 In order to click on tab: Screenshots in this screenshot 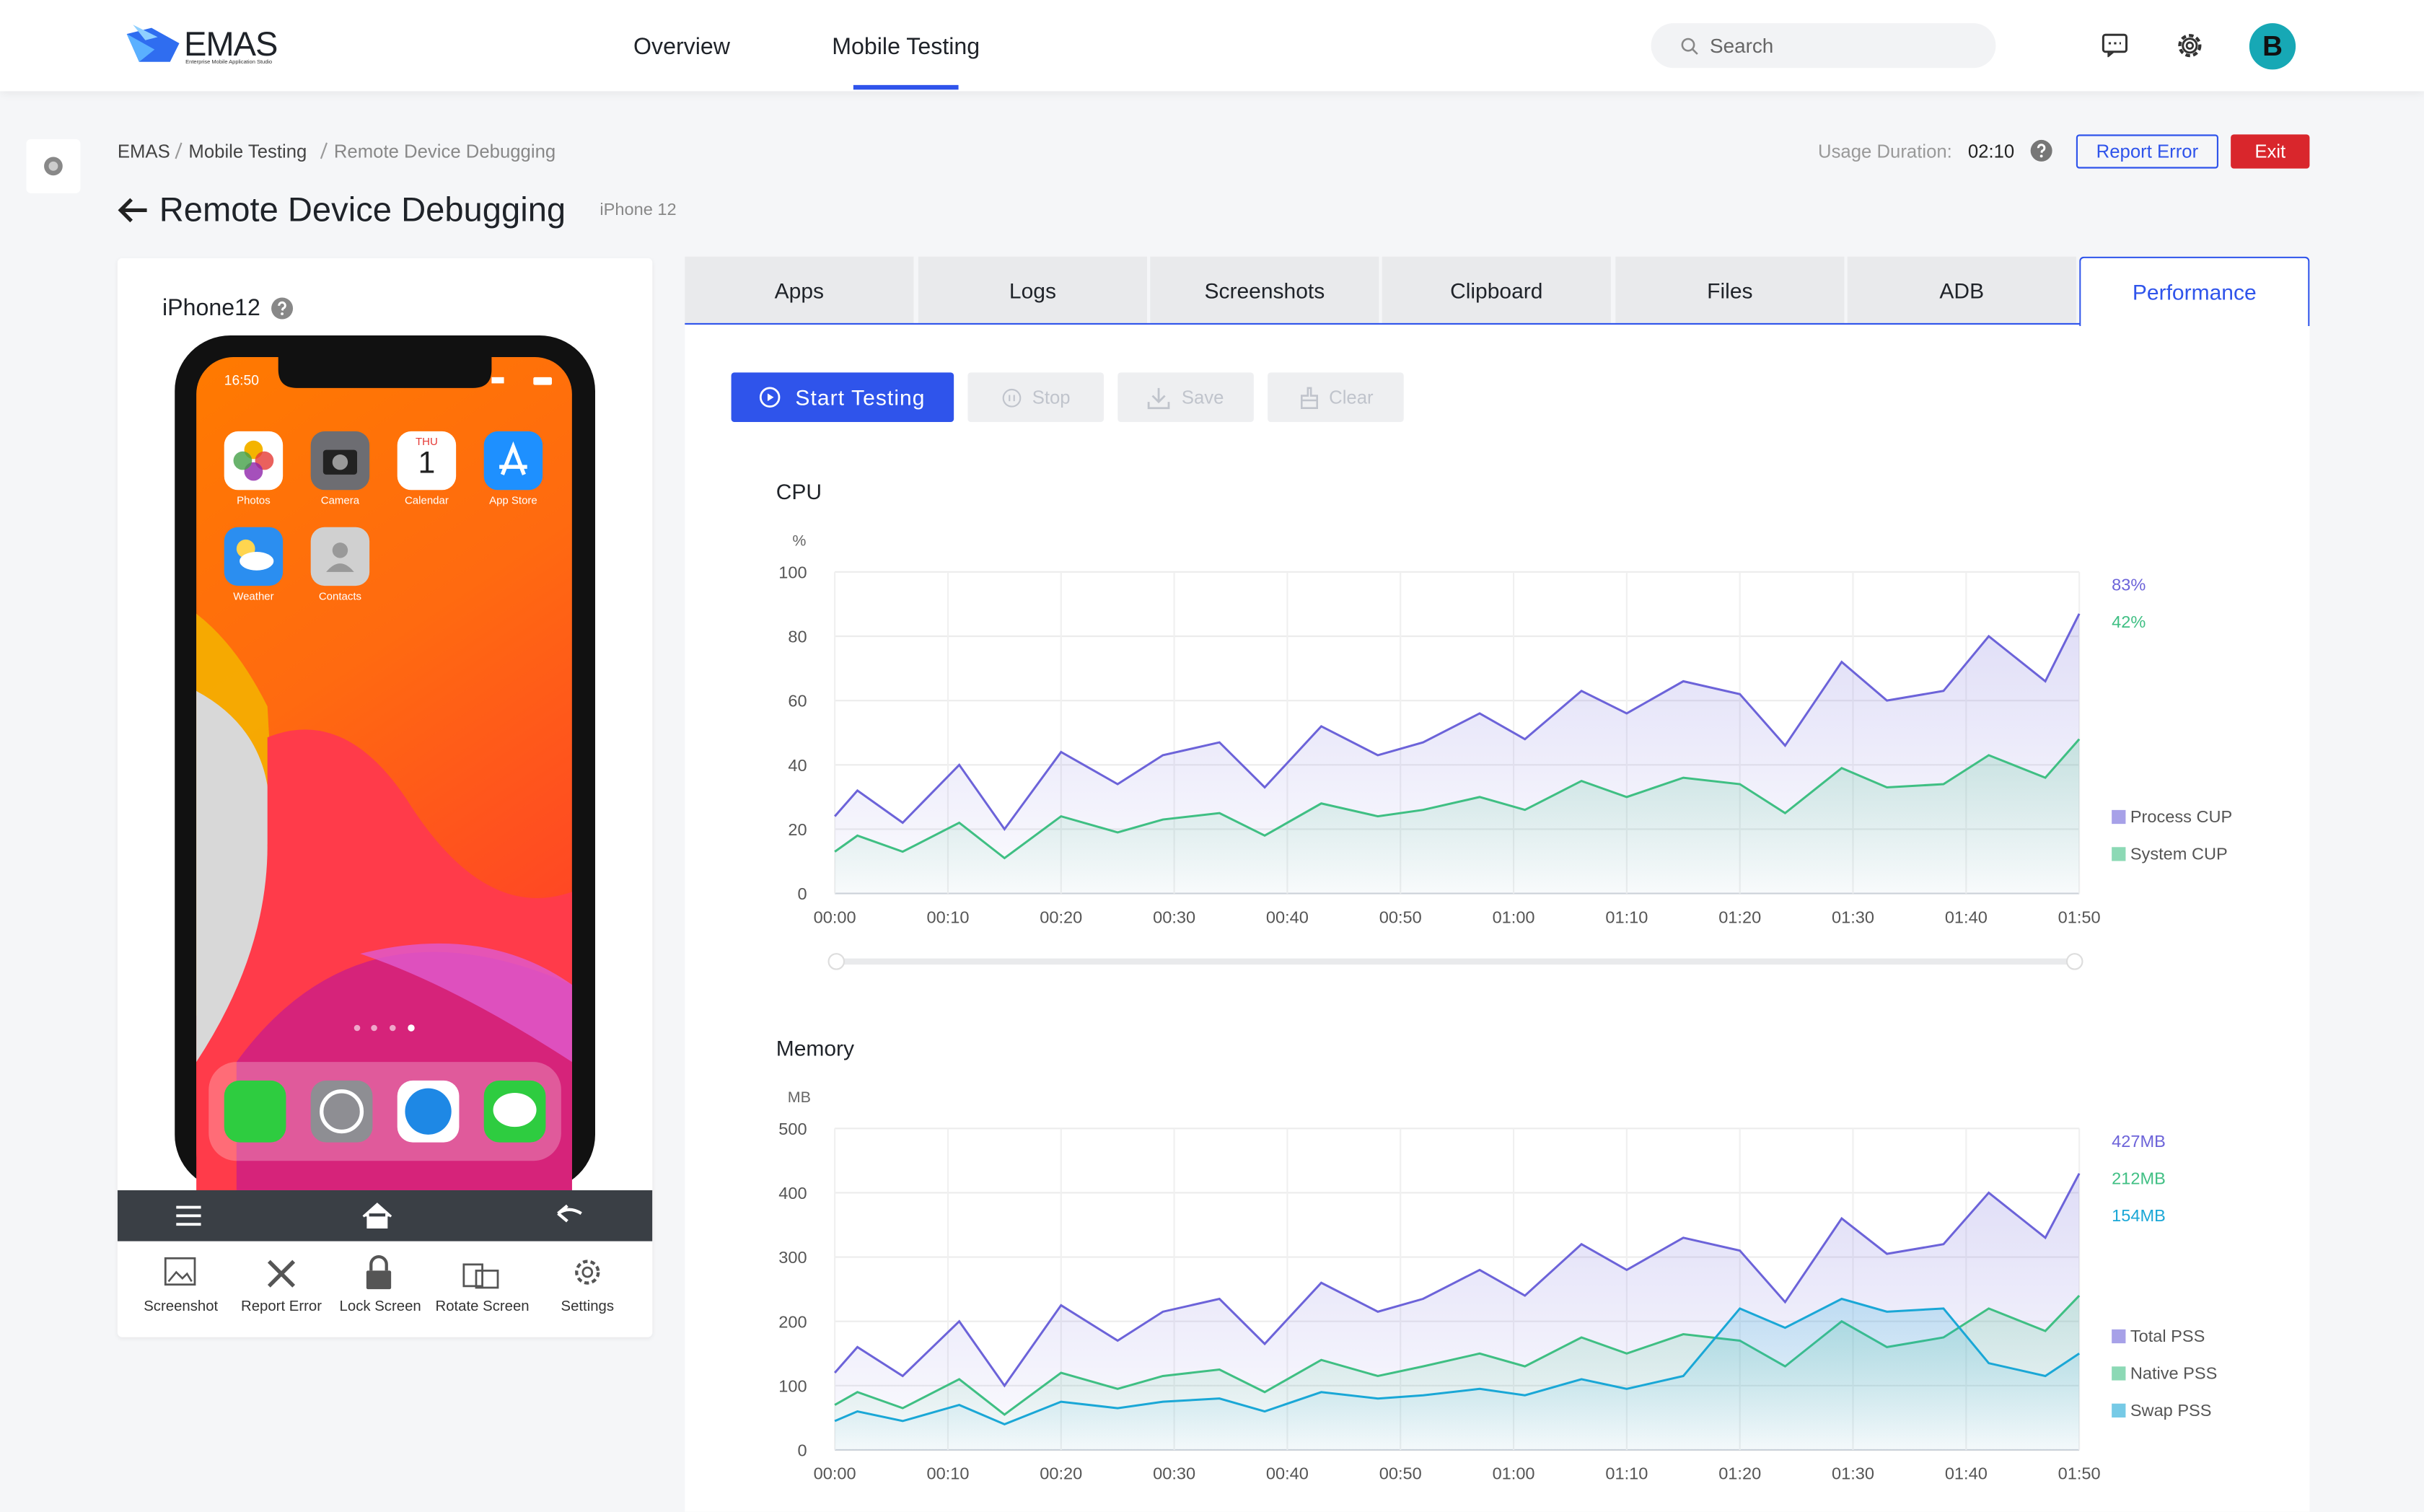, I will do `click(1264, 290)`.